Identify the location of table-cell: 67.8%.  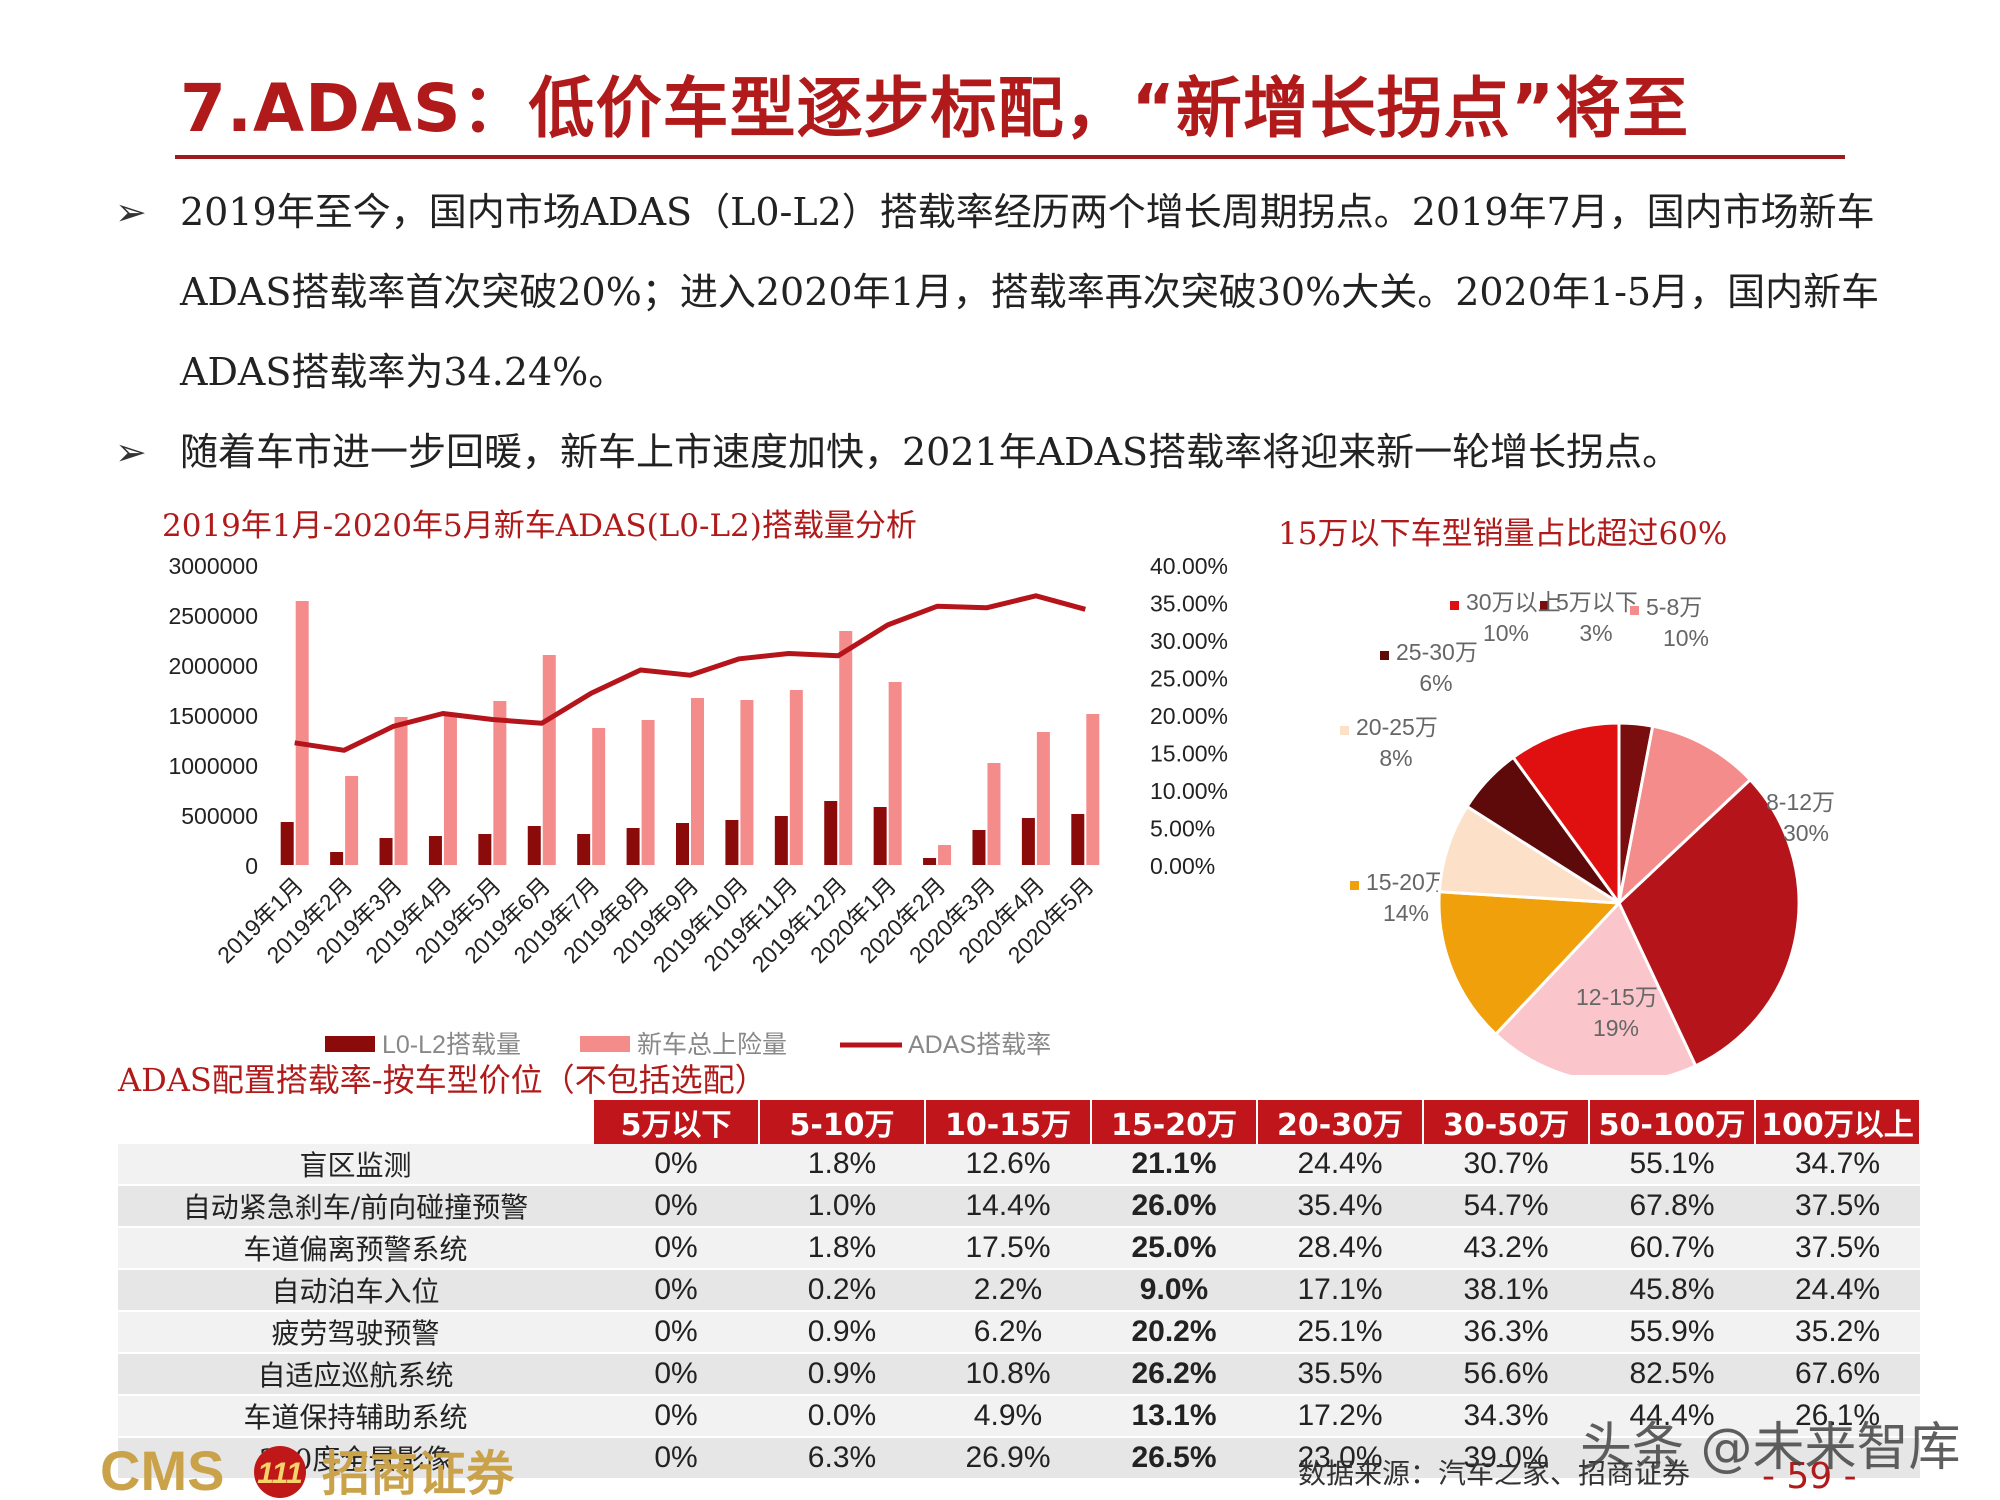
(1672, 1206).